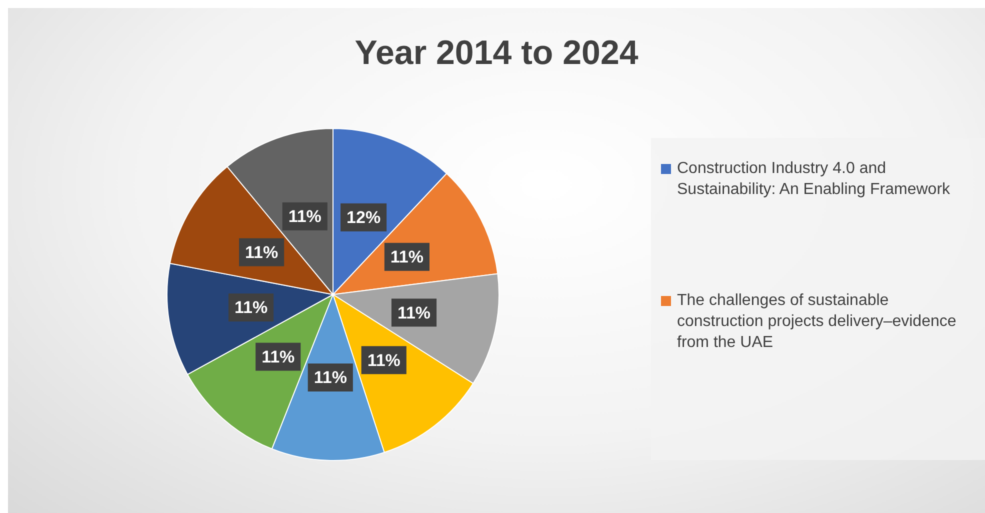 The width and height of the screenshot is (985, 513). What do you see at coordinates (497, 53) in the screenshot?
I see `chart-title: Year 2014 to 2024` at bounding box center [497, 53].